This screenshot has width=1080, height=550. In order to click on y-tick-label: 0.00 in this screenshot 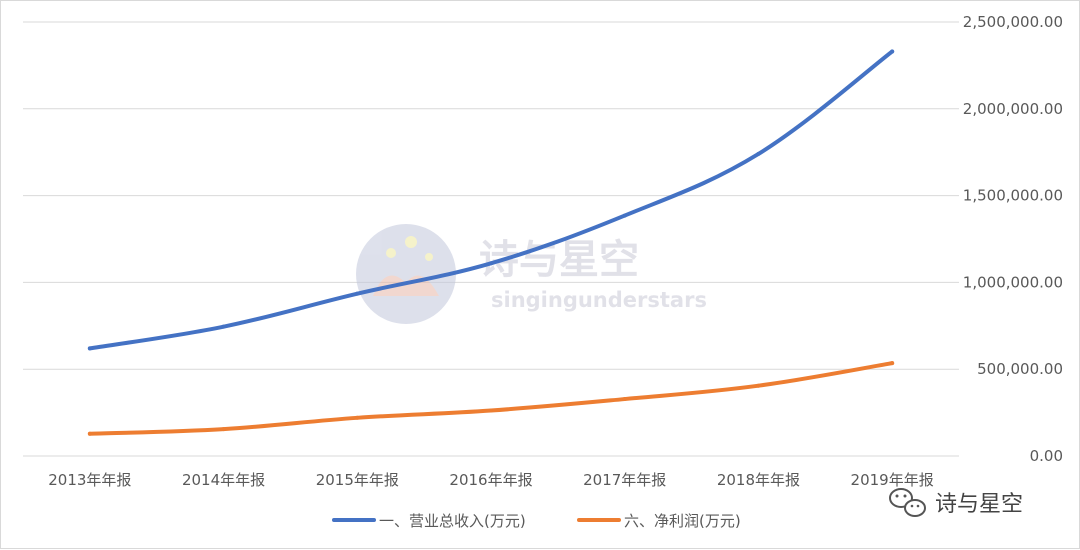, I will do `click(1046, 456)`.